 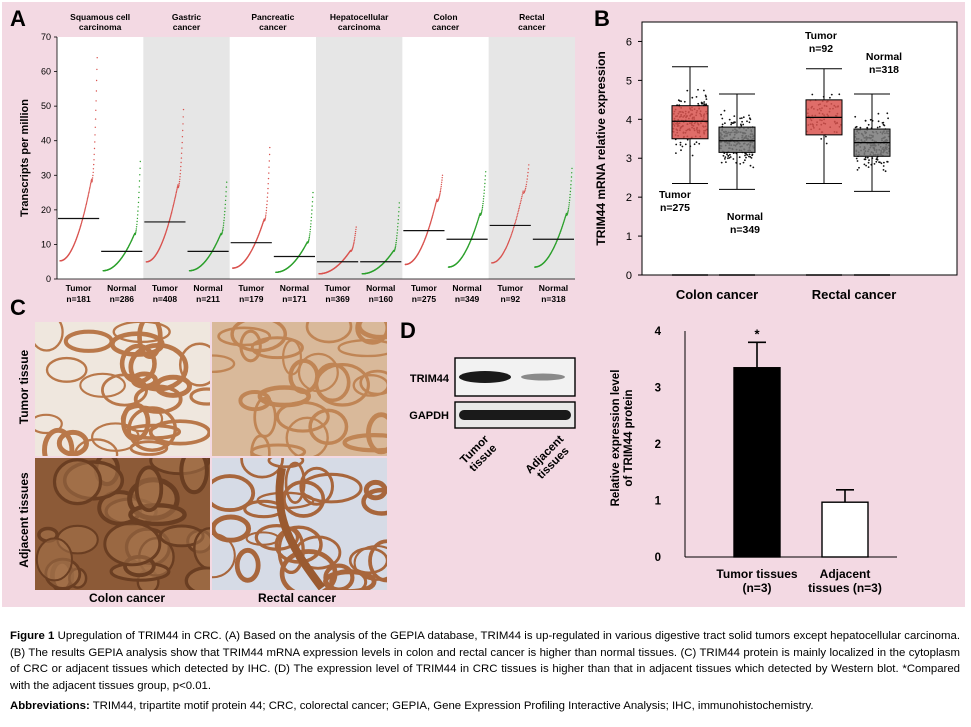 What do you see at coordinates (510, 293) in the screenshot?
I see `tumor-n-label: Tumor n=92` at bounding box center [510, 293].